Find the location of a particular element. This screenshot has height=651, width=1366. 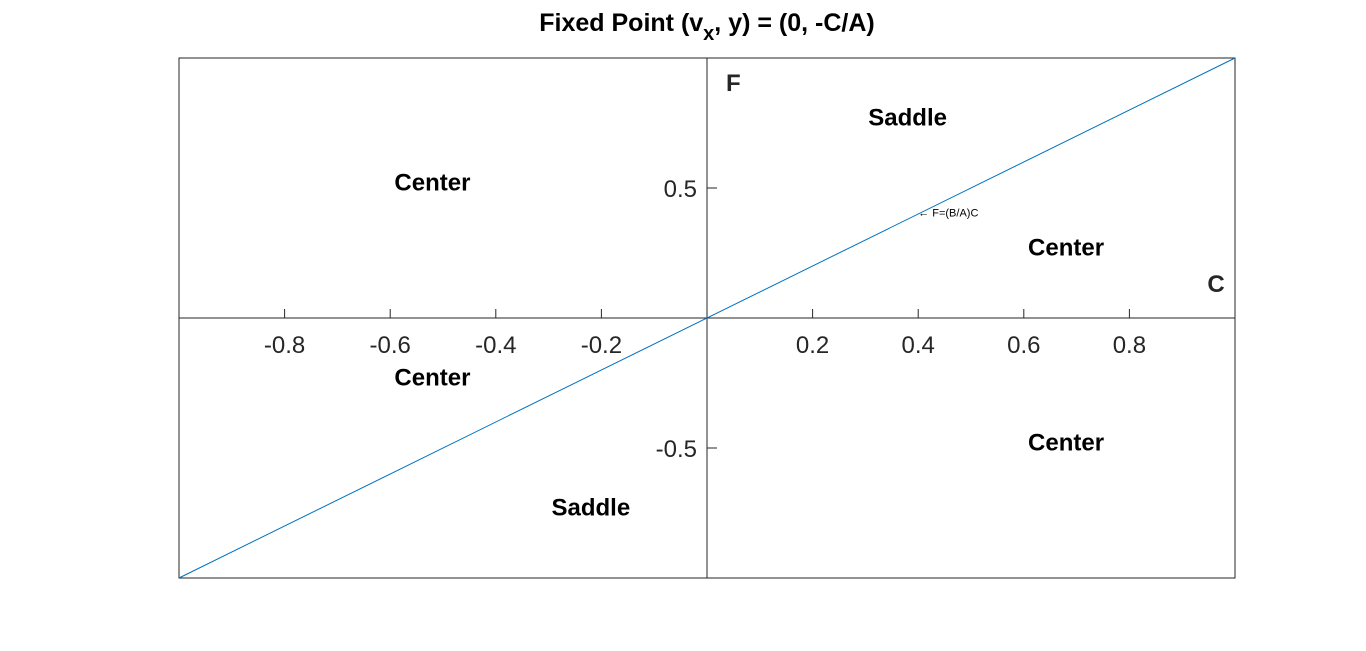

x-tick-label: -0.2 is located at coordinates (601, 345).